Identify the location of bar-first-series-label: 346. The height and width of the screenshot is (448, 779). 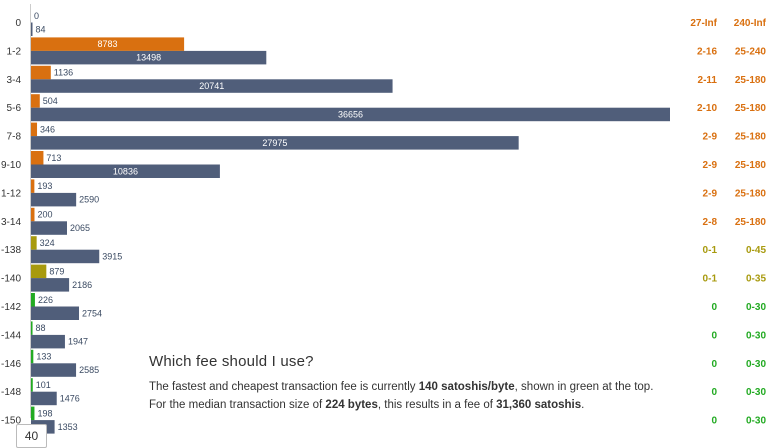
(47, 129).